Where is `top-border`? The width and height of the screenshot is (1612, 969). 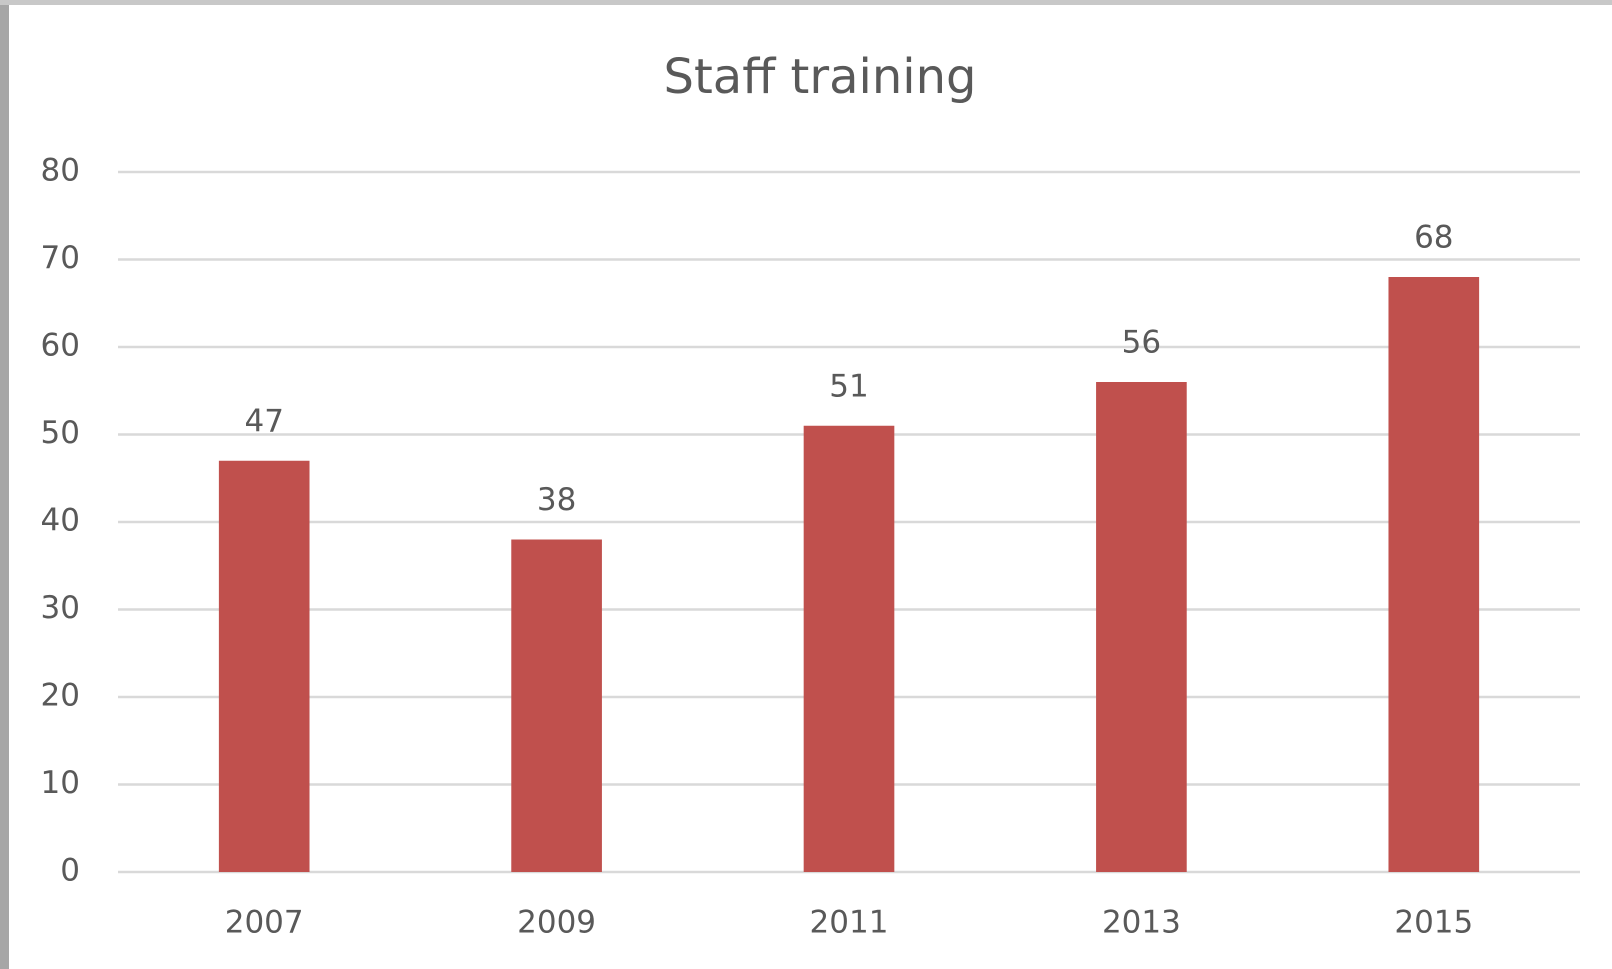
top-border is located at coordinates (806, 2).